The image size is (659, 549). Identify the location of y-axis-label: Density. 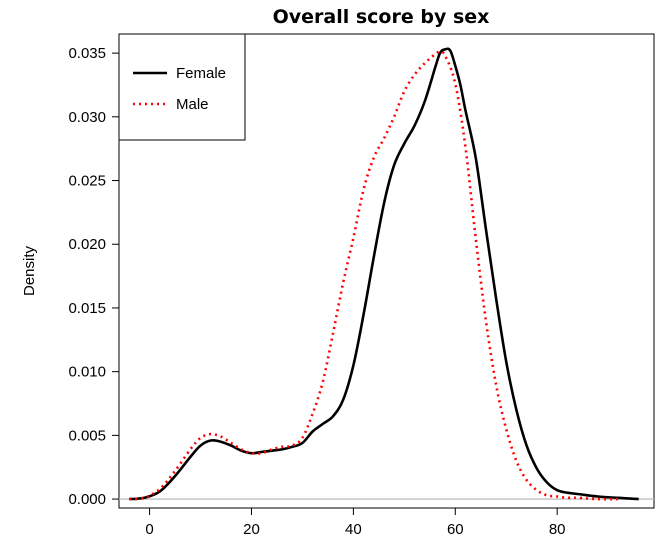
(29, 270).